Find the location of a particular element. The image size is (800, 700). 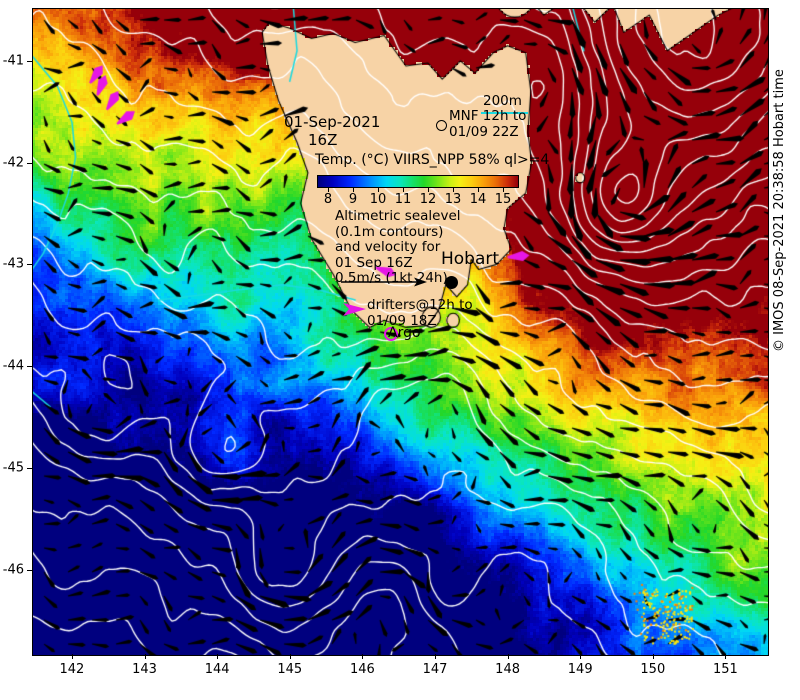

date-label: 01-Sep-2021 16Z is located at coordinates (332, 131).